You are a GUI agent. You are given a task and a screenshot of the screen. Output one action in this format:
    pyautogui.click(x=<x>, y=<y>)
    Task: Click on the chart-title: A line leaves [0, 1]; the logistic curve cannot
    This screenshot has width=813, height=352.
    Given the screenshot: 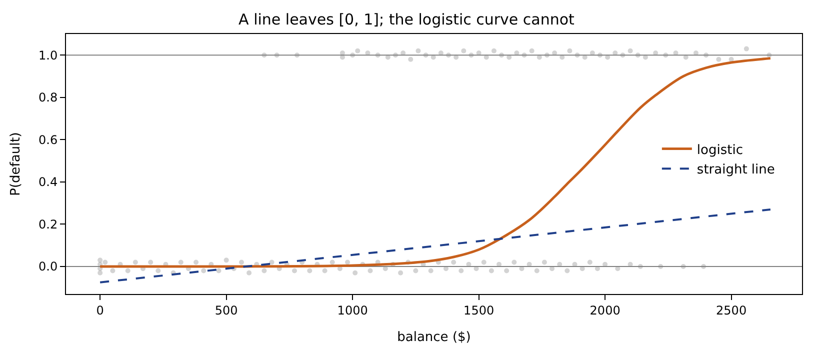 What is the action you would take?
    pyautogui.click(x=406, y=19)
    